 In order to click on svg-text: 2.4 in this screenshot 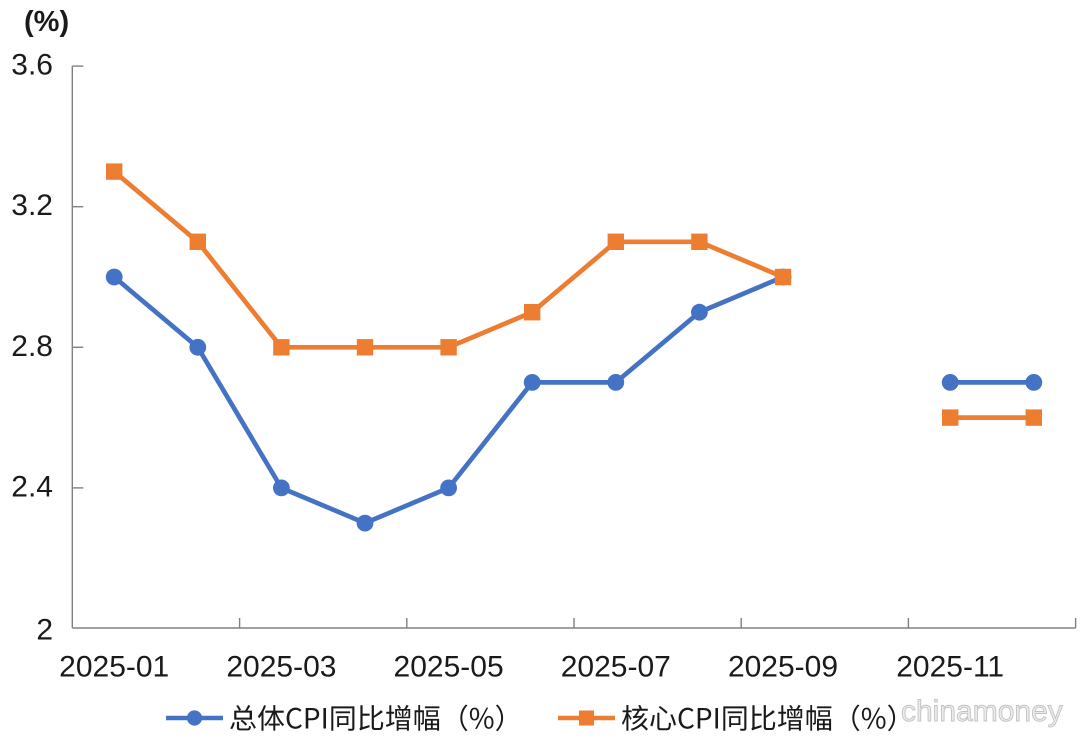, I will do `click(32, 486)`.